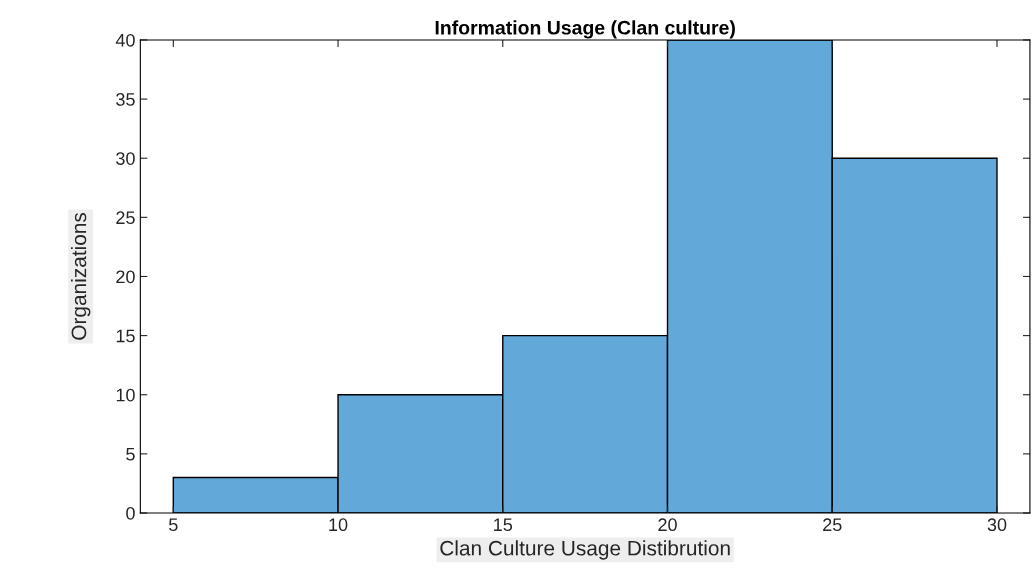 This screenshot has height=579, width=1032. Describe the element at coordinates (338, 525) in the screenshot. I see `x-tick-label: 10` at that location.